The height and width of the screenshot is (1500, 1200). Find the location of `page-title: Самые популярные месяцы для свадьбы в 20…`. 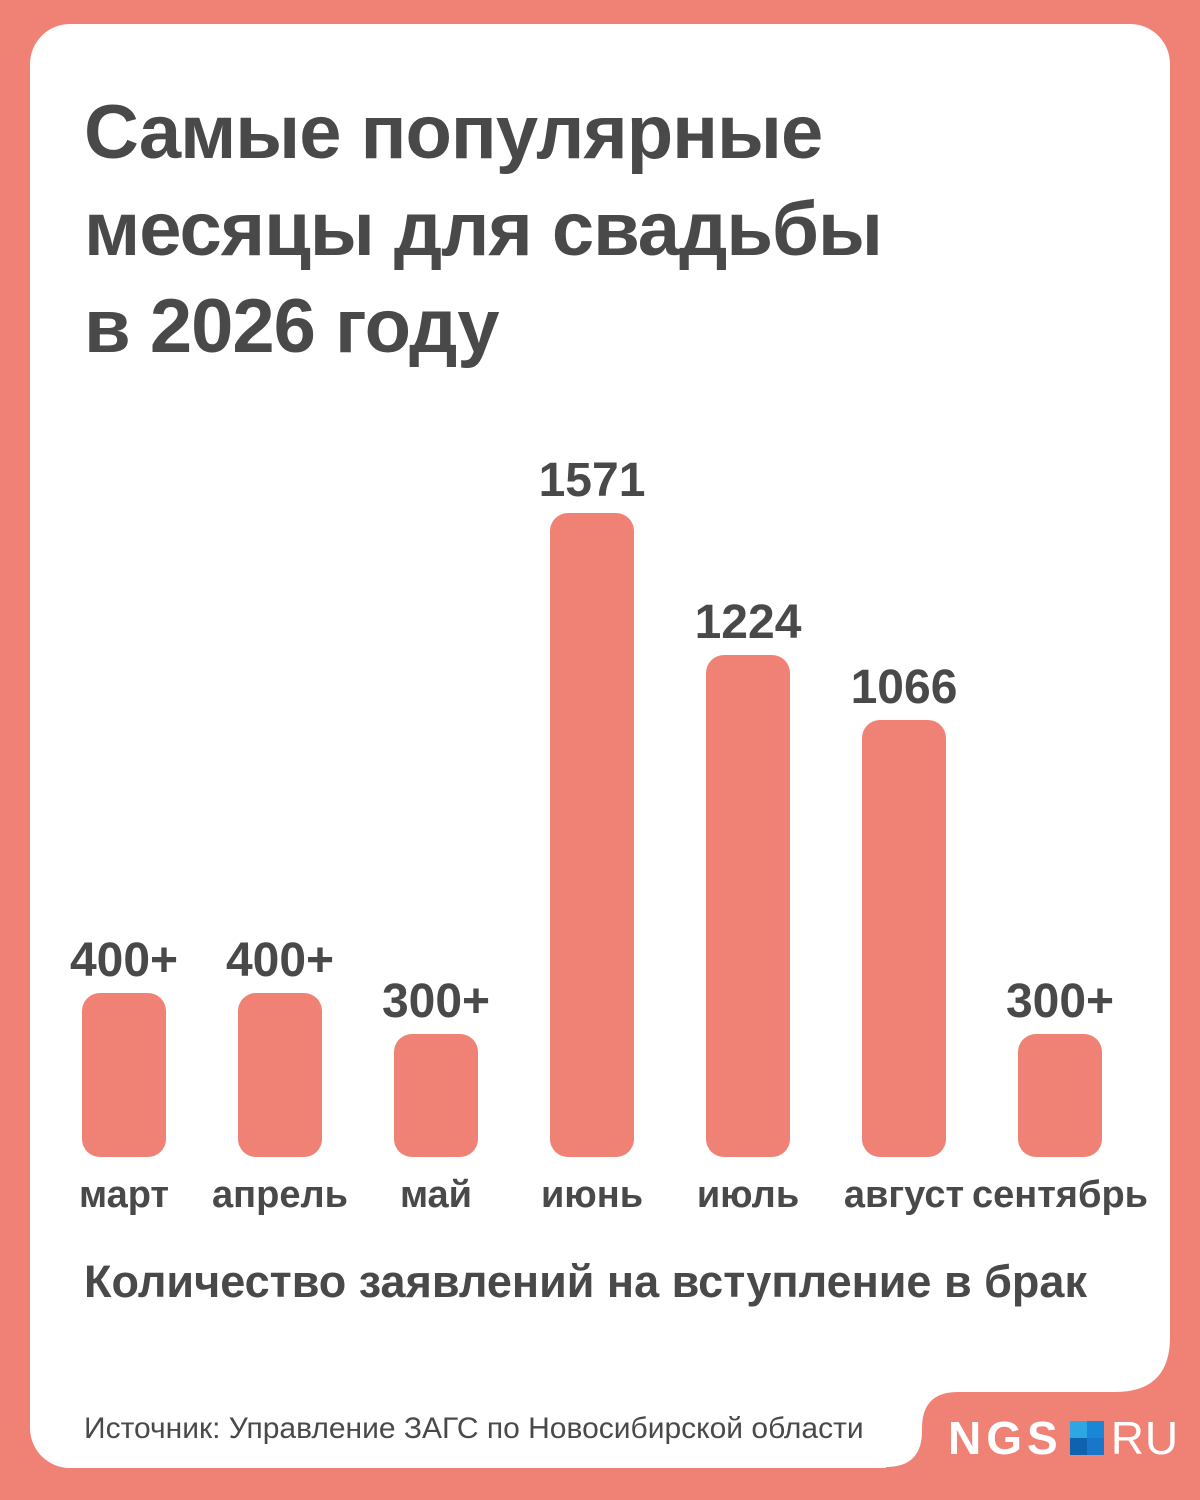

page-title: Самые популярные месяцы для свадьбы в 20… is located at coordinates (483, 229).